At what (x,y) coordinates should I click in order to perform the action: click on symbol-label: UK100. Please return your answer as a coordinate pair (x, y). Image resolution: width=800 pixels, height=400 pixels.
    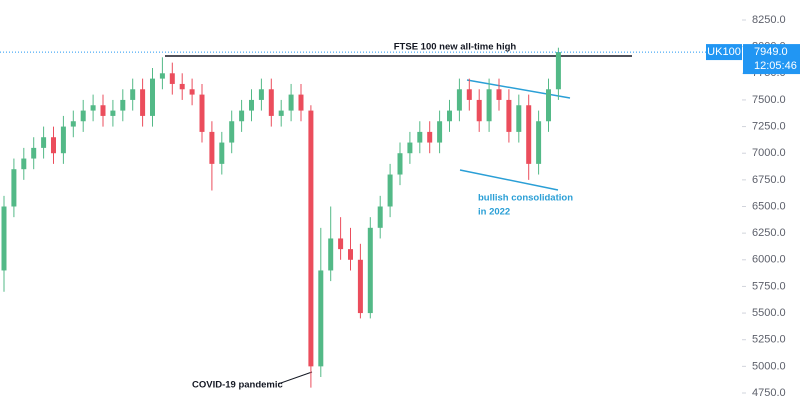
    Looking at the image, I should click on (724, 52).